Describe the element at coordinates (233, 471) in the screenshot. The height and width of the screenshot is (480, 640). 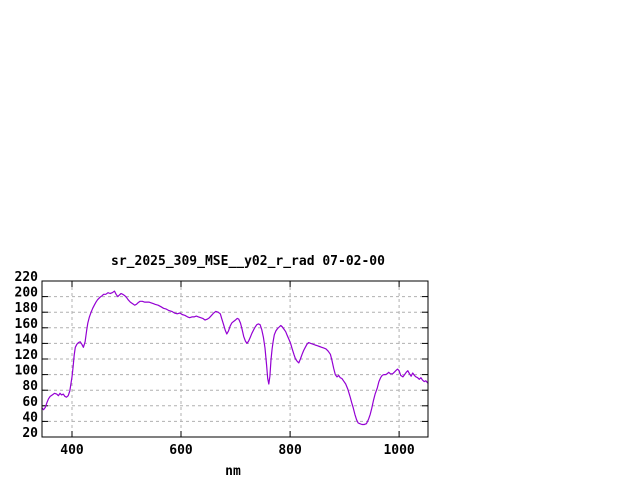
I see `x-axis-label: nm` at that location.